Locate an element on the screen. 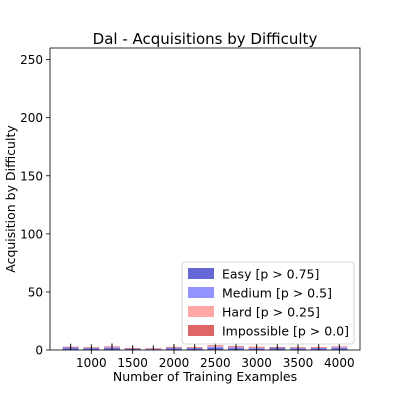 This screenshot has width=400, height=400. x-tick-label-3: 2500 is located at coordinates (215, 363).